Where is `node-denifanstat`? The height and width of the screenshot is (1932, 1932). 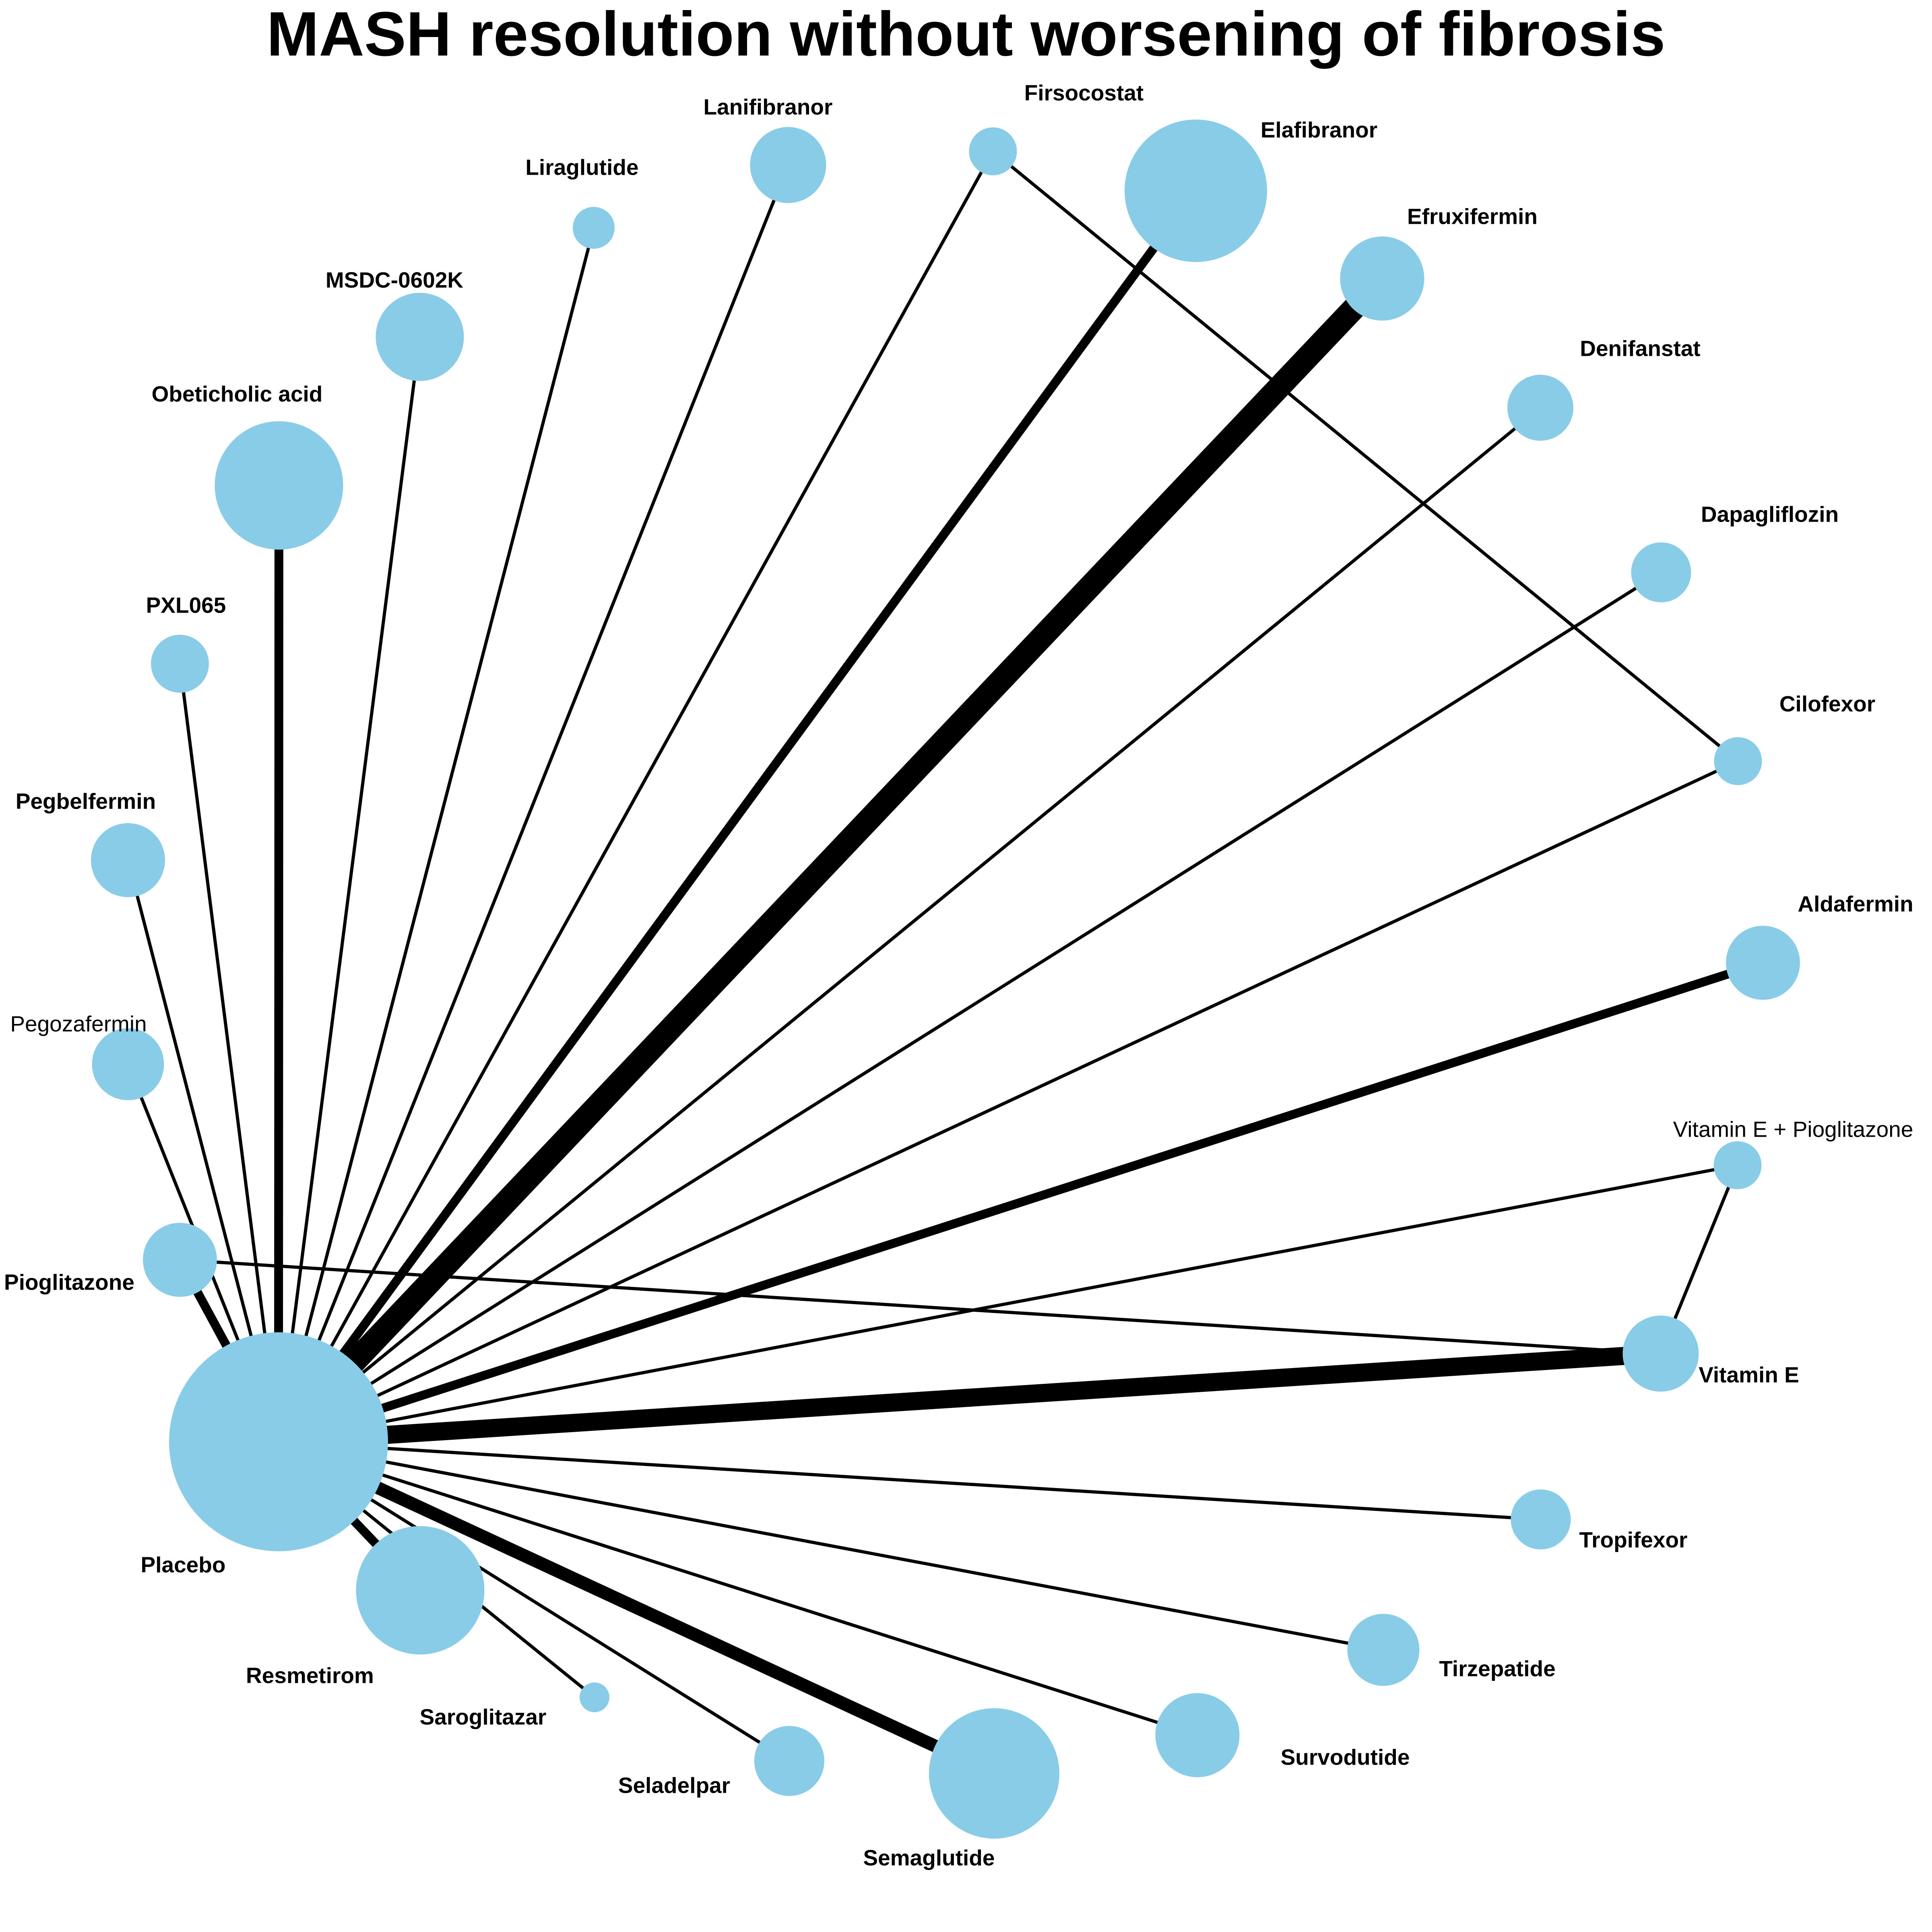 node-denifanstat is located at coordinates (1540, 408).